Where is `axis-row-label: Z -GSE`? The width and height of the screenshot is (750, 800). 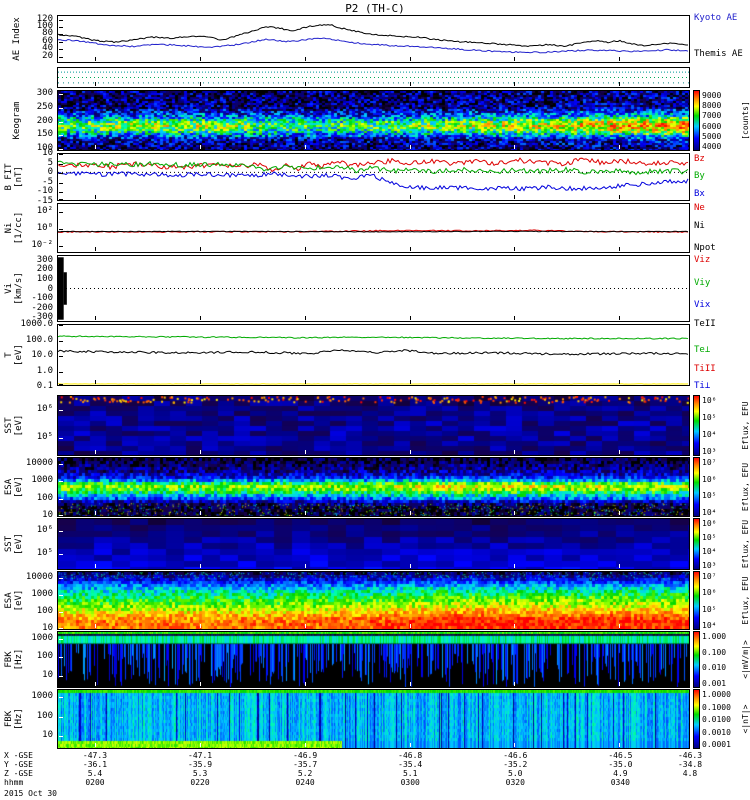
axis-row-label: Z -GSE is located at coordinates (18, 773).